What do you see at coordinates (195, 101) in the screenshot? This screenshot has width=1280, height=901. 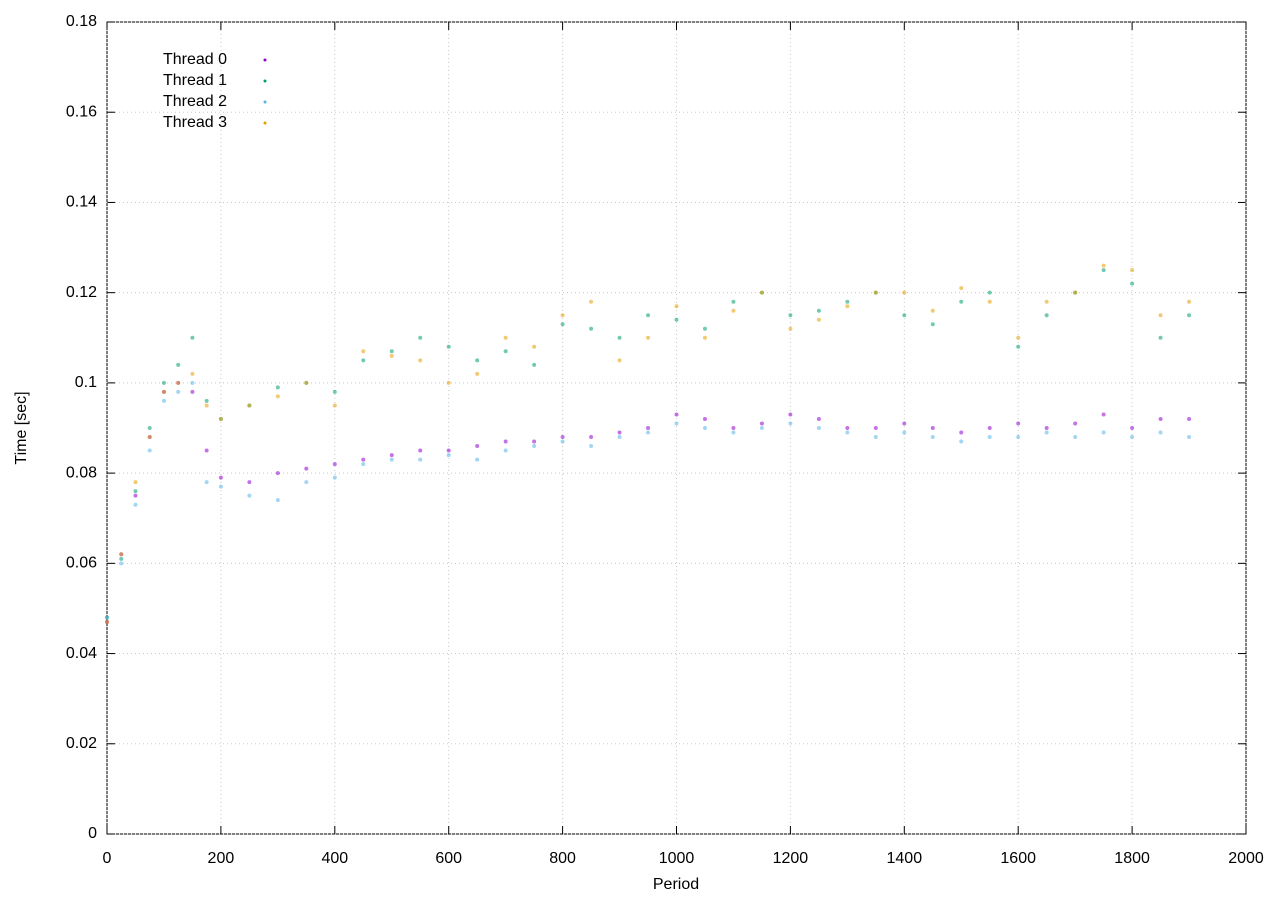 I see `legend-label: Thread 2` at bounding box center [195, 101].